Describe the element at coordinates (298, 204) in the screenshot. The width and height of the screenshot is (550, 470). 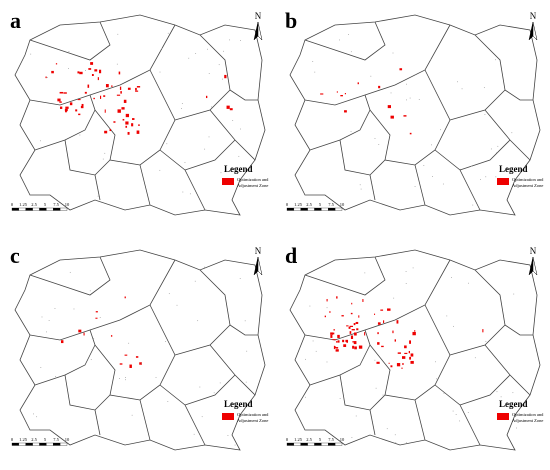
I see `scale-label: 1.25` at that location.